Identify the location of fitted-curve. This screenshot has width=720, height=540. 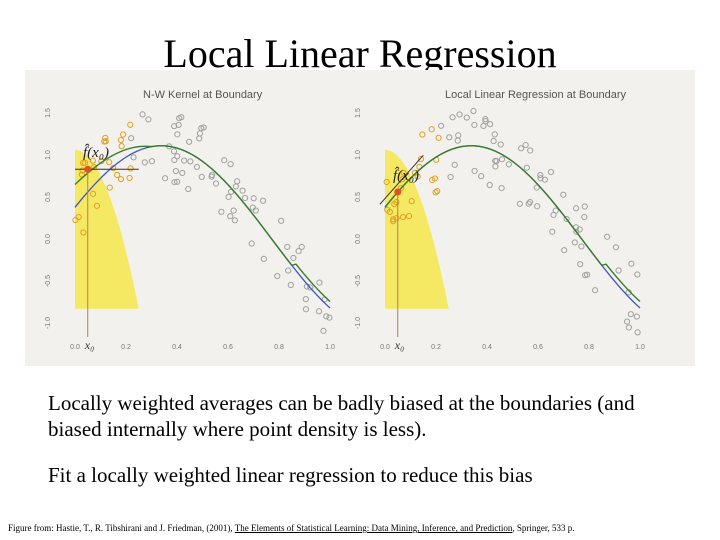
(512, 224).